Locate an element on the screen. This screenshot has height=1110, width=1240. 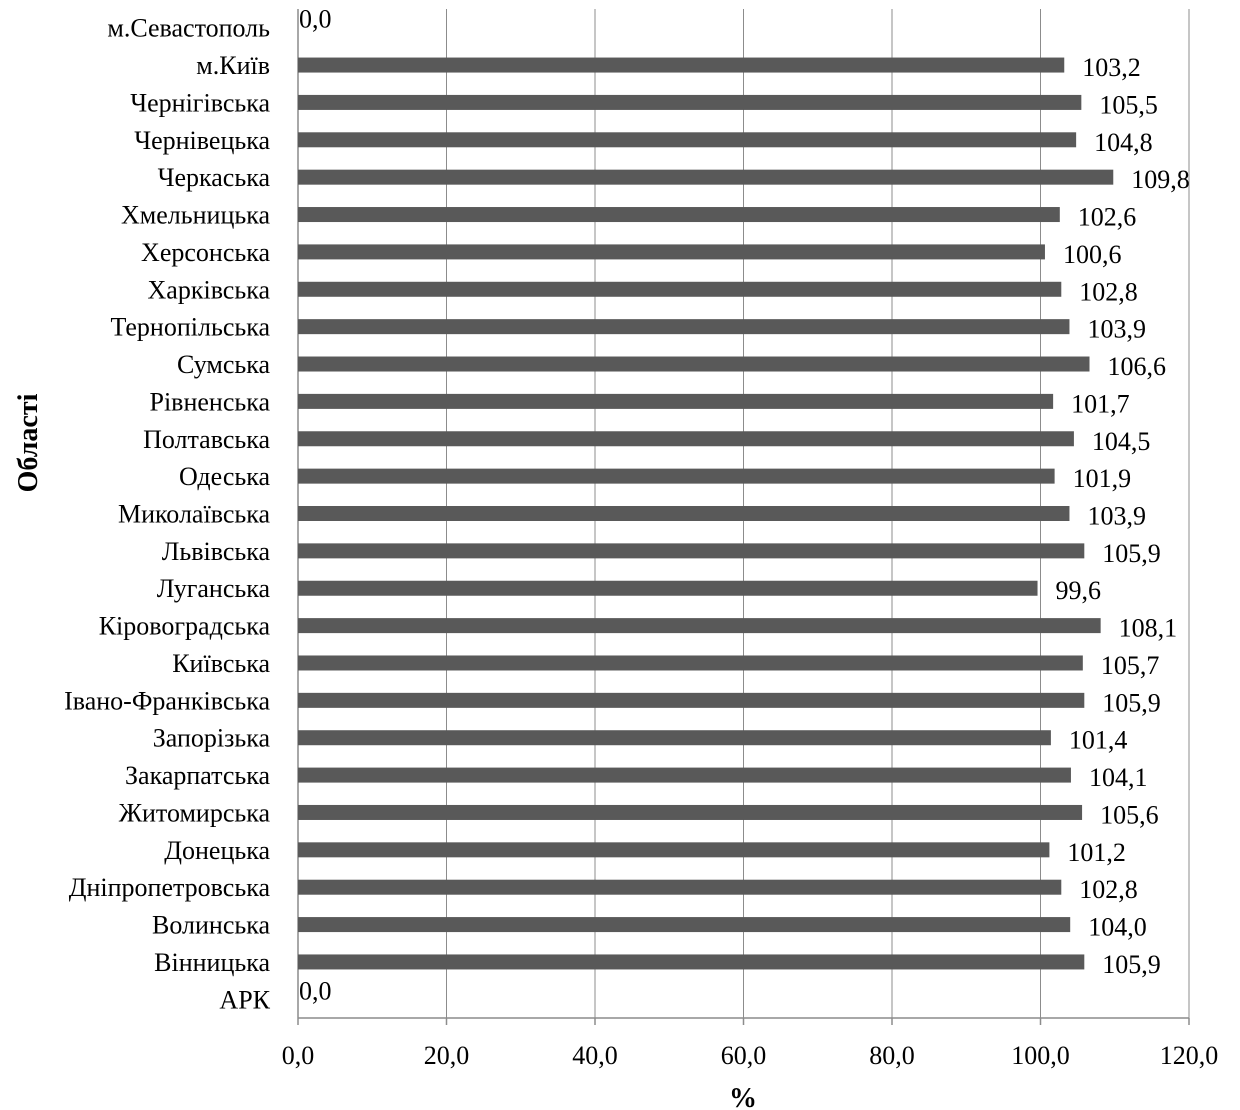
category-label: Херсонська is located at coordinates (205, 252).